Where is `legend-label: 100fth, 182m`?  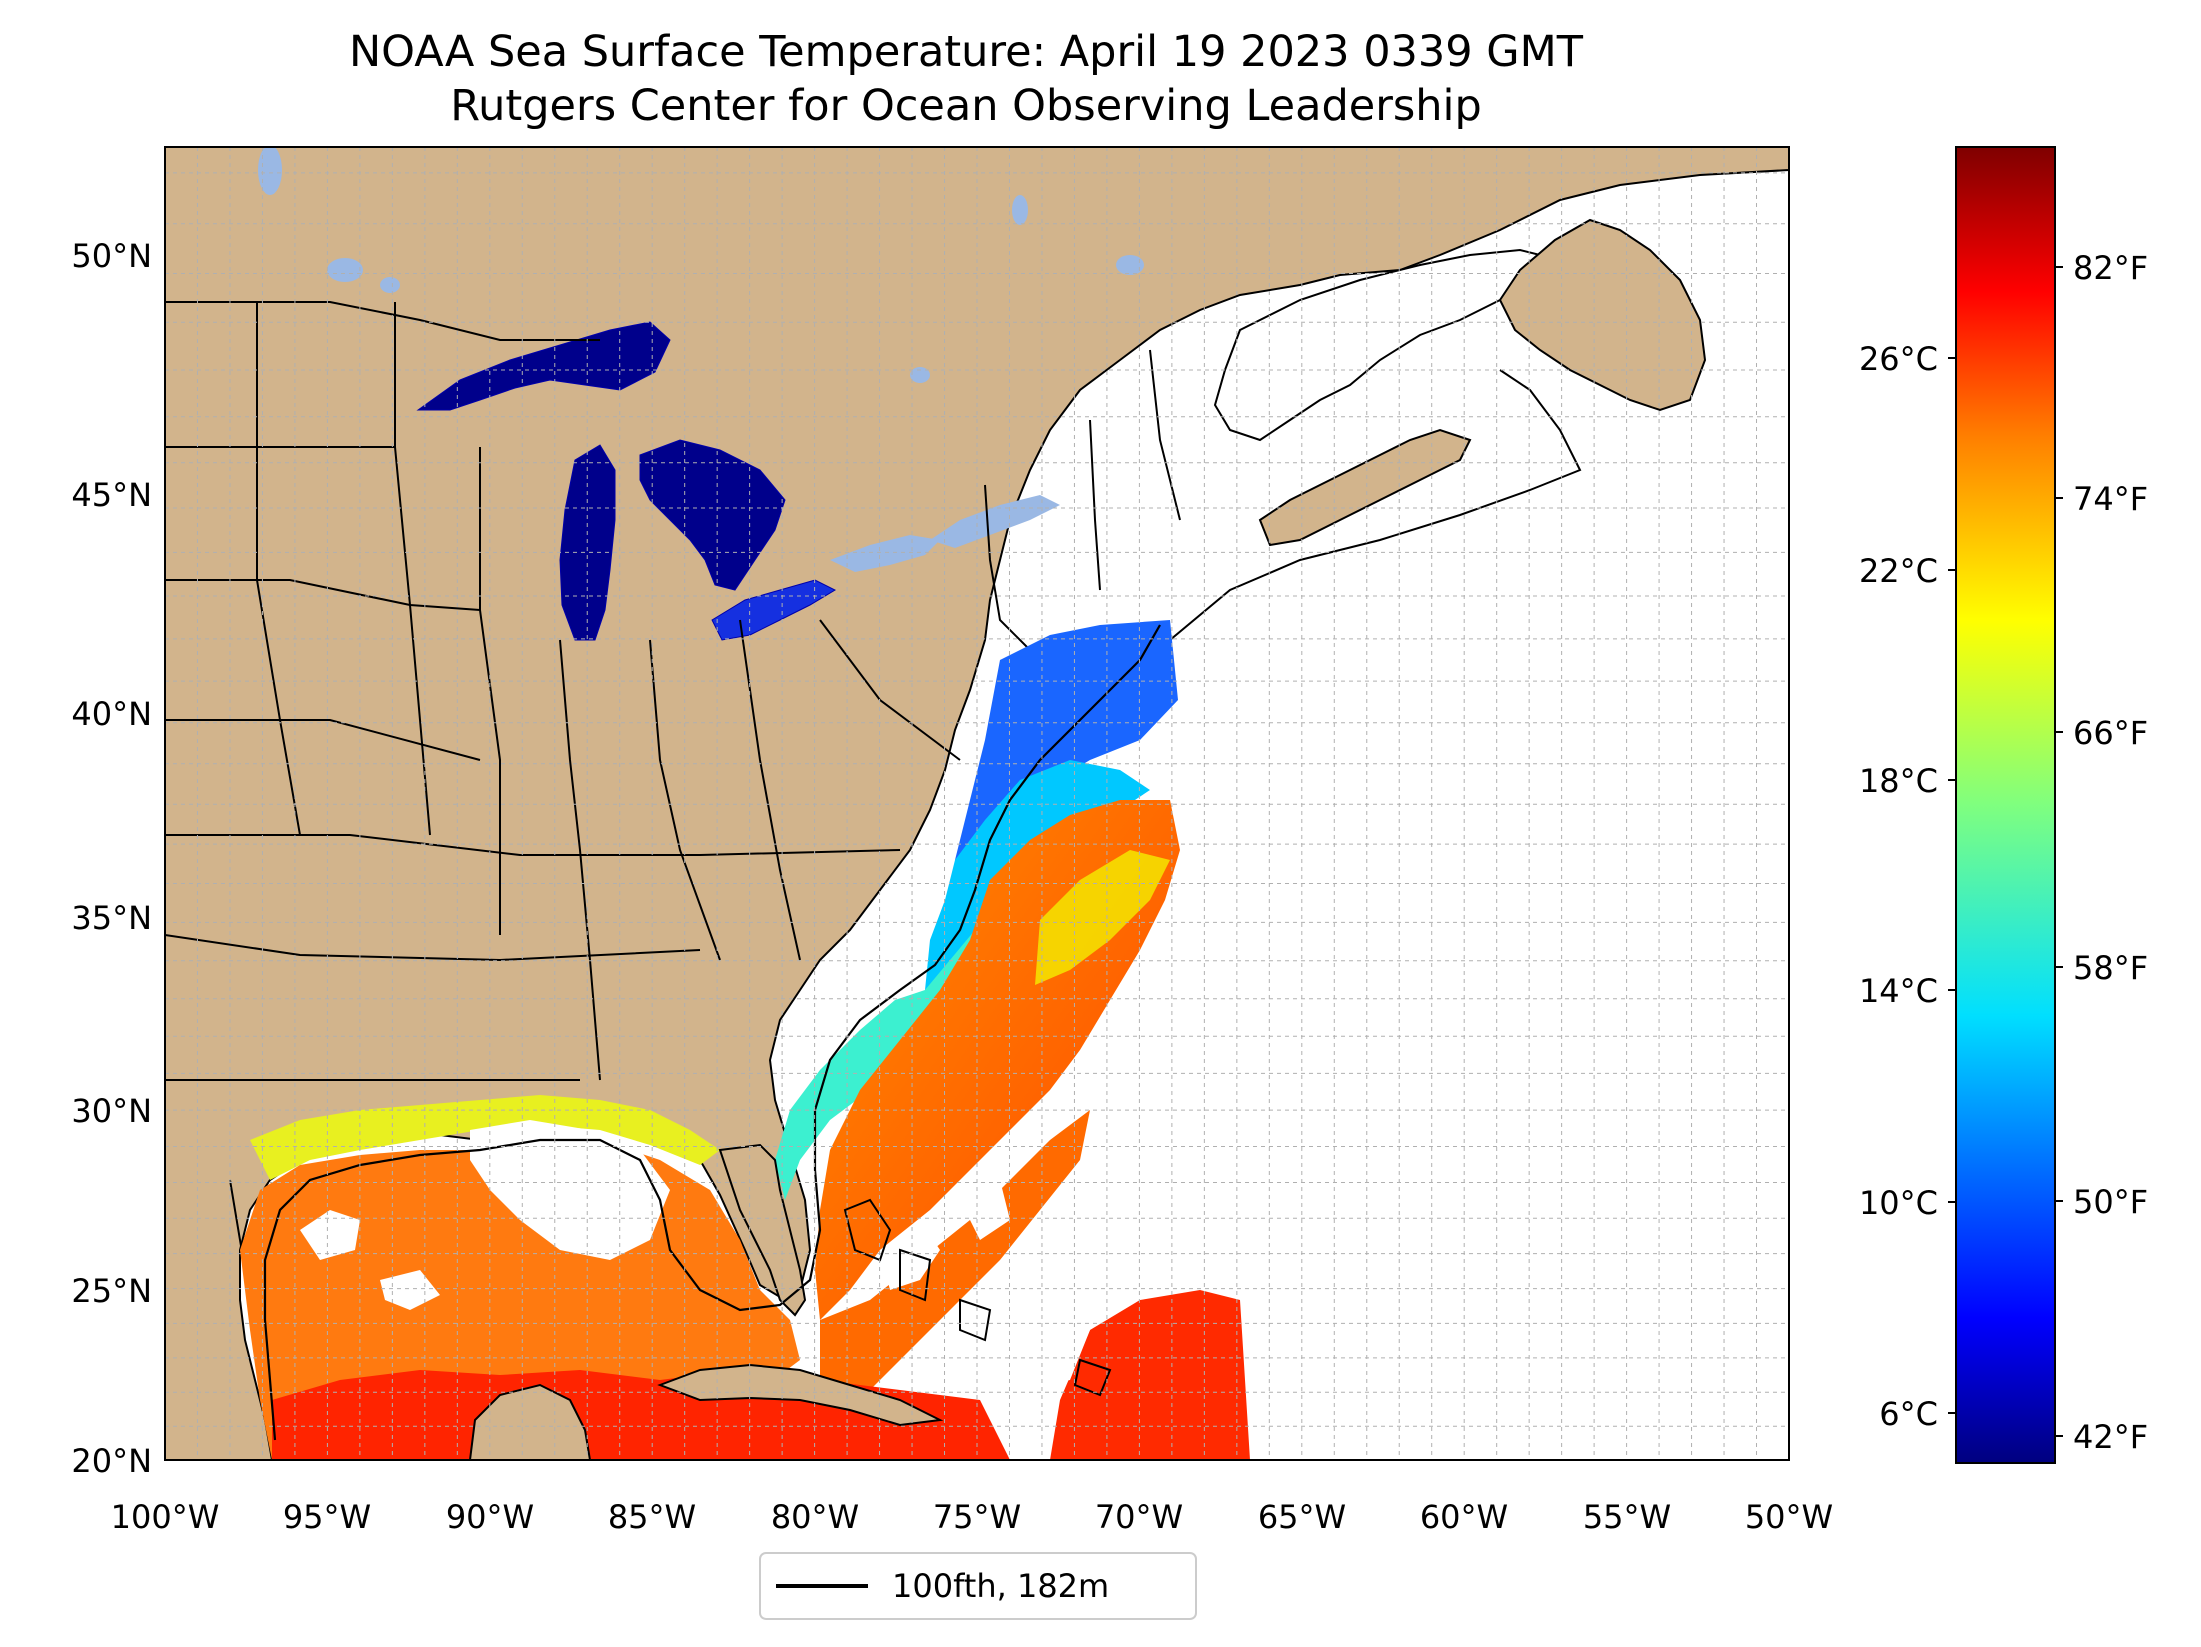
legend-label: 100fth, 182m is located at coordinates (1000, 1586).